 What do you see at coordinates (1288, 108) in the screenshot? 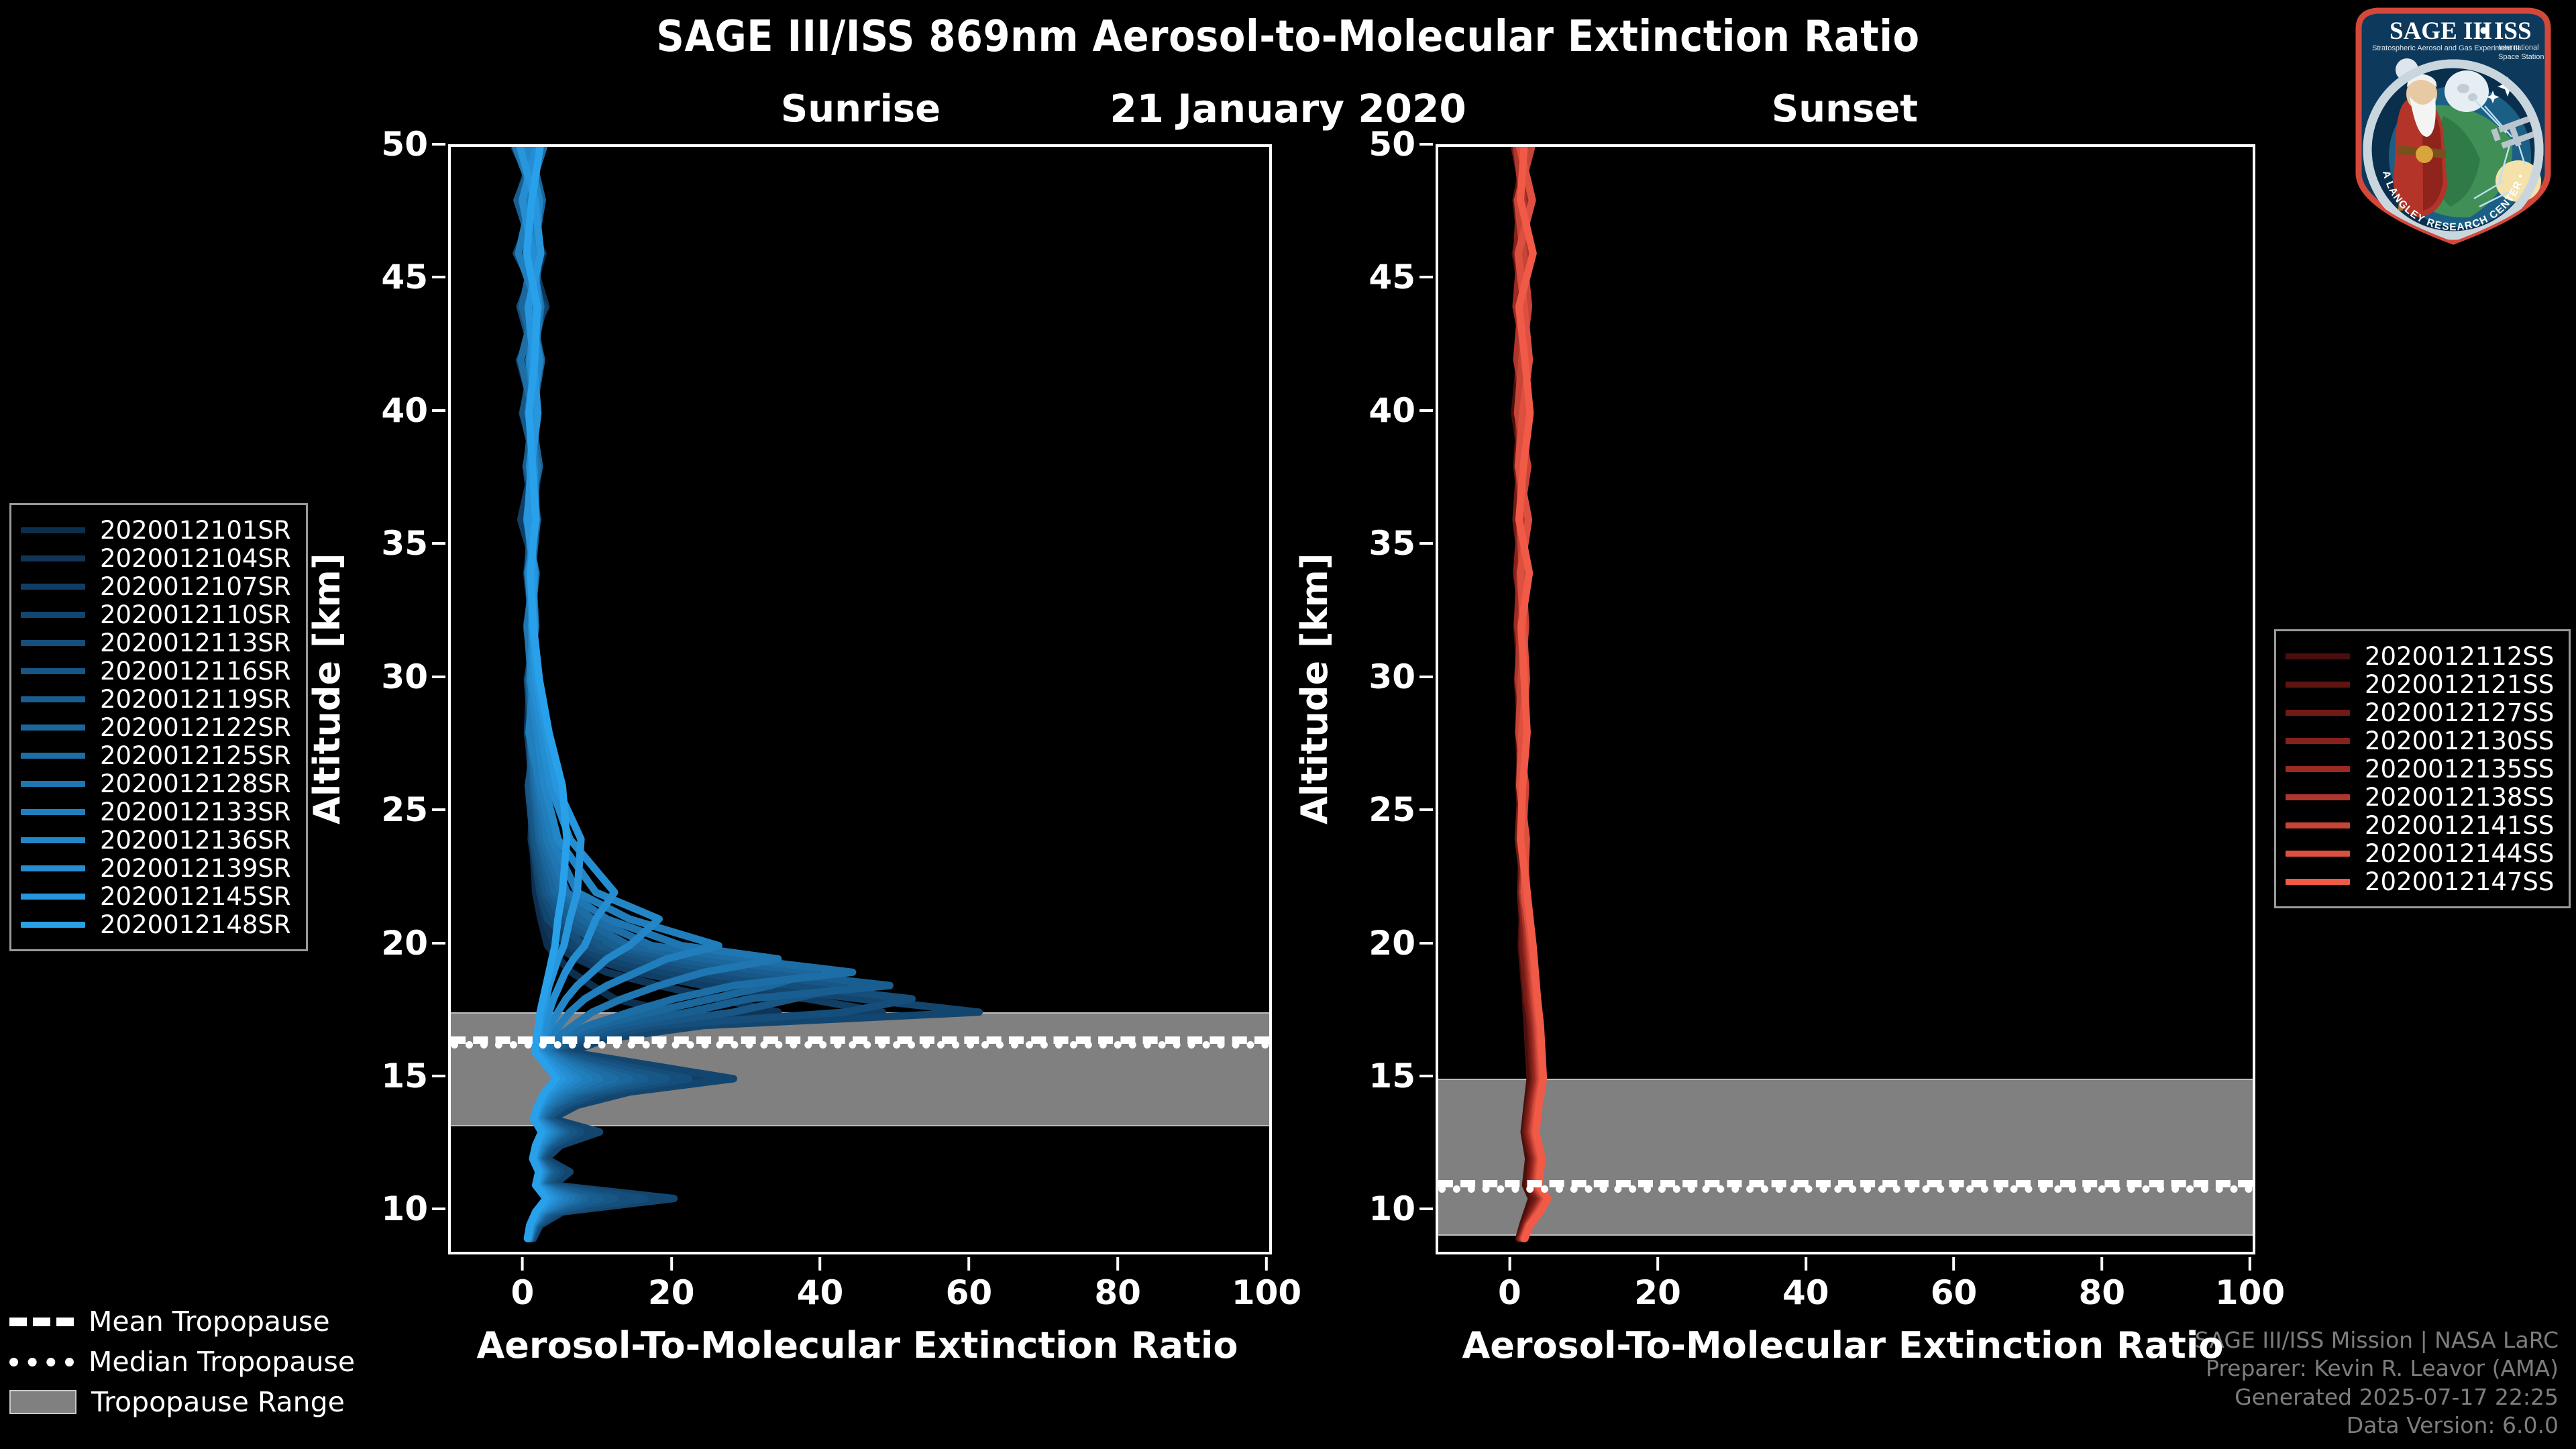
I see `page-subtitle: 21 January 2020` at bounding box center [1288, 108].